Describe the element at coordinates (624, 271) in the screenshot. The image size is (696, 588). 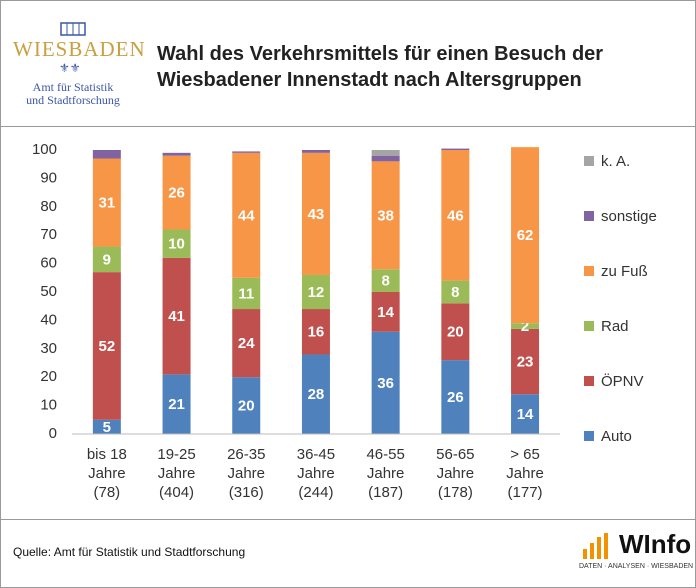
I see `legend-label: zu Fuß` at that location.